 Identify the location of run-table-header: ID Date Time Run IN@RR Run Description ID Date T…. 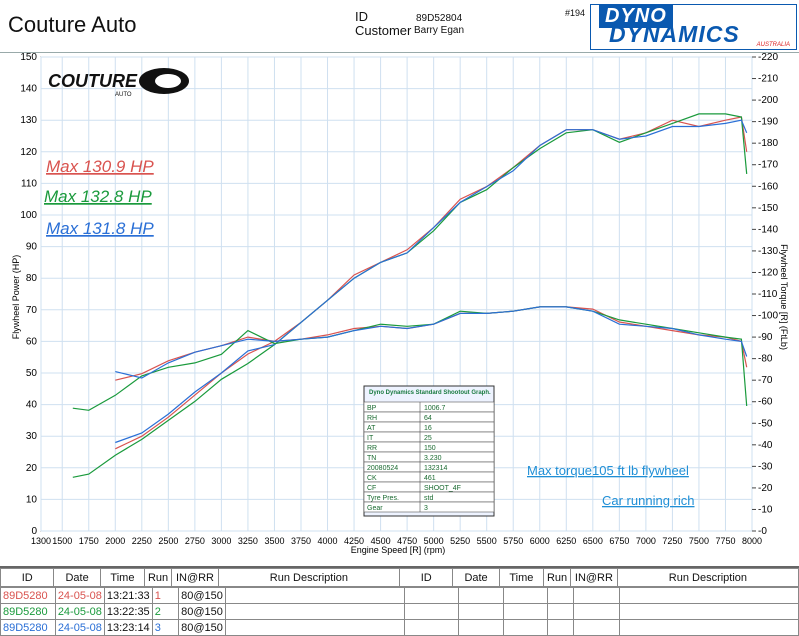
(399, 577).